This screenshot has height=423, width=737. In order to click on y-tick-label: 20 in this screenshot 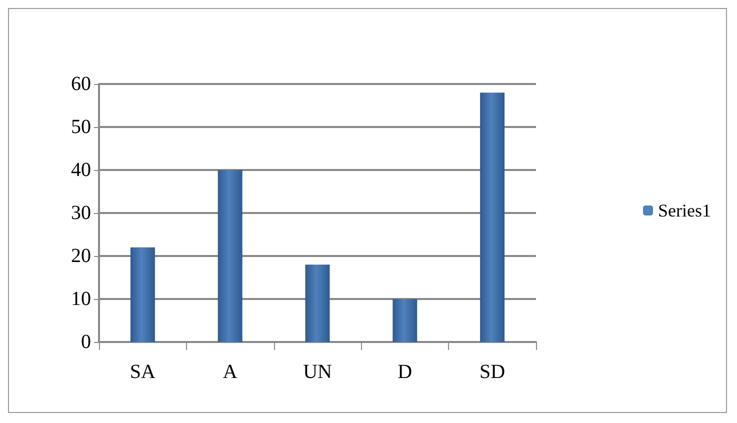, I will do `click(81, 256)`.